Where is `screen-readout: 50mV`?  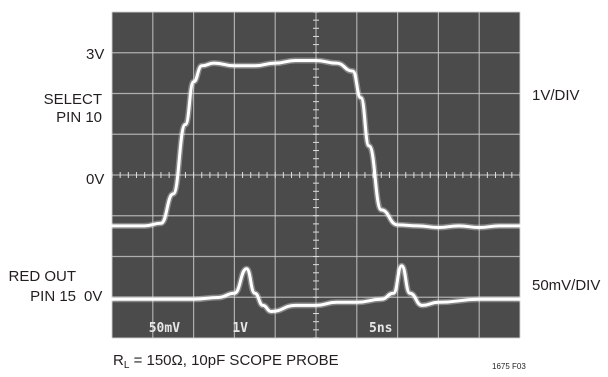
screen-readout: 50mV is located at coordinates (164, 328).